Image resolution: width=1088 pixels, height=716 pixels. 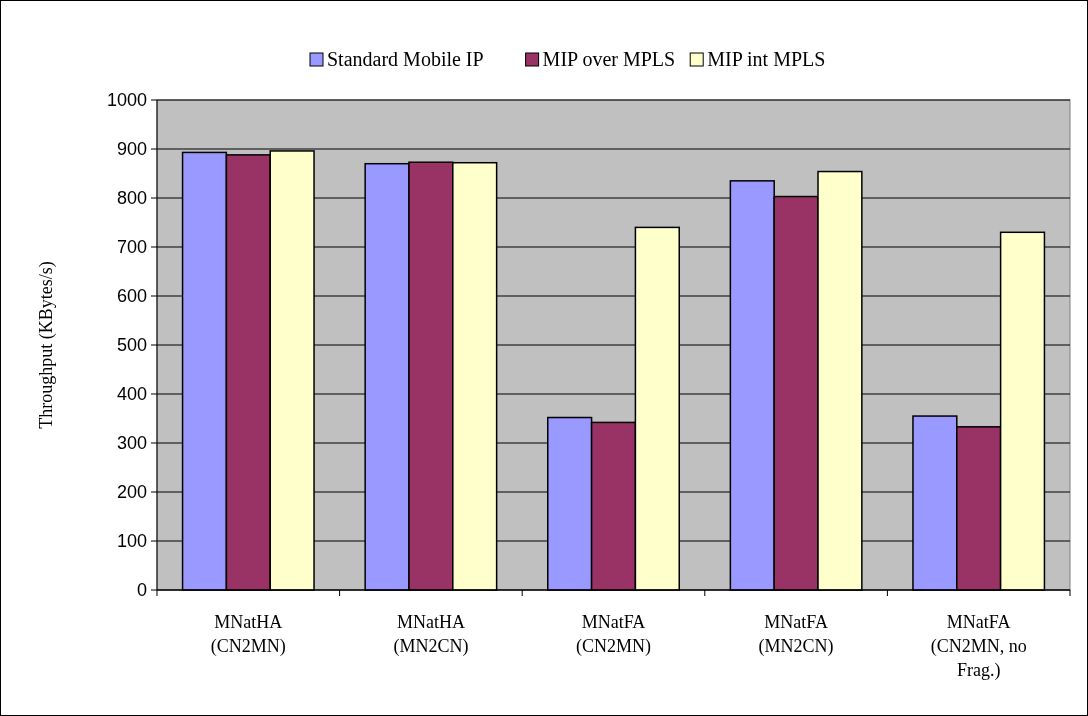 I want to click on y-tick-label: 700, so click(x=131, y=247).